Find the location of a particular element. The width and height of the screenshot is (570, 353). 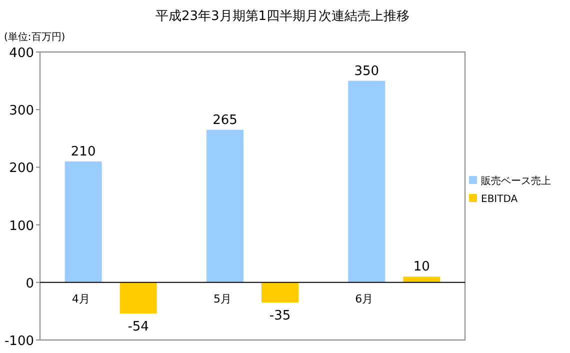

x-tick-label: 6月 is located at coordinates (364, 299).